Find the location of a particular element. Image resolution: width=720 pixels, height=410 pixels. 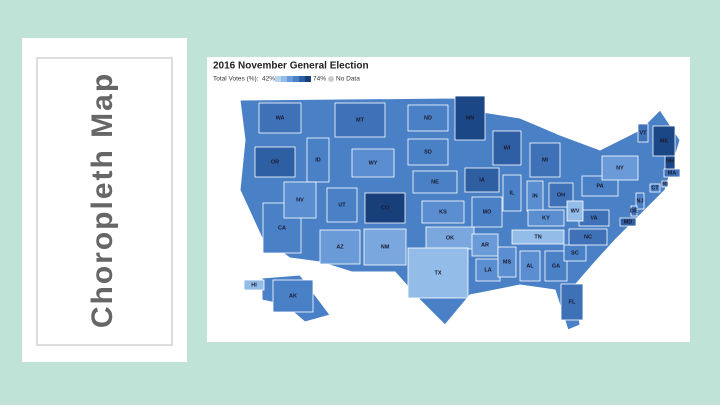

state-label: ND is located at coordinates (428, 118).